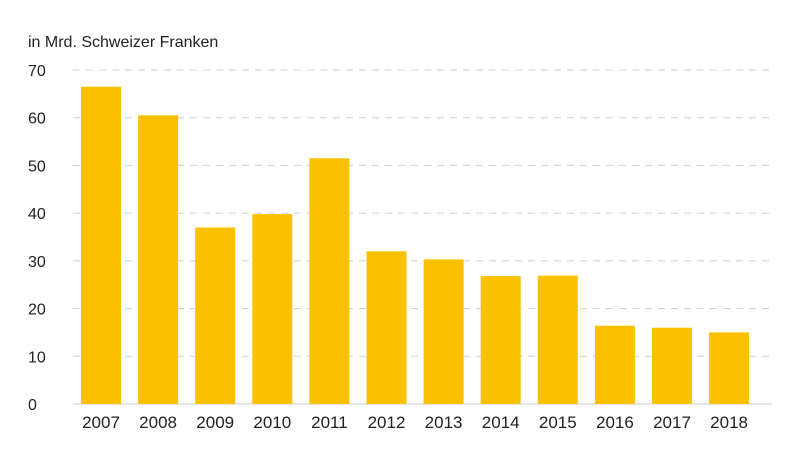  What do you see at coordinates (37, 310) in the screenshot?
I see `y-tick-label: 20` at bounding box center [37, 310].